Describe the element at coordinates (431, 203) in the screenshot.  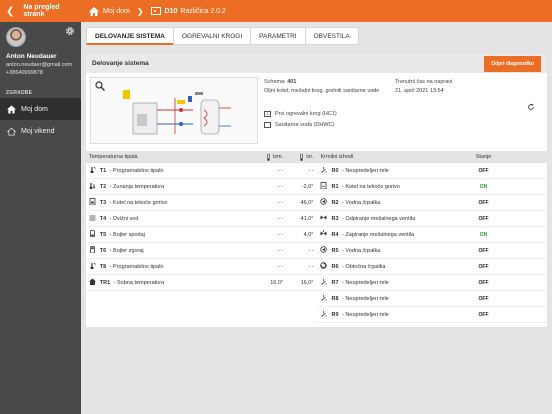
I see `table-row: R2 - Vodna črpalka OFF` at that location.